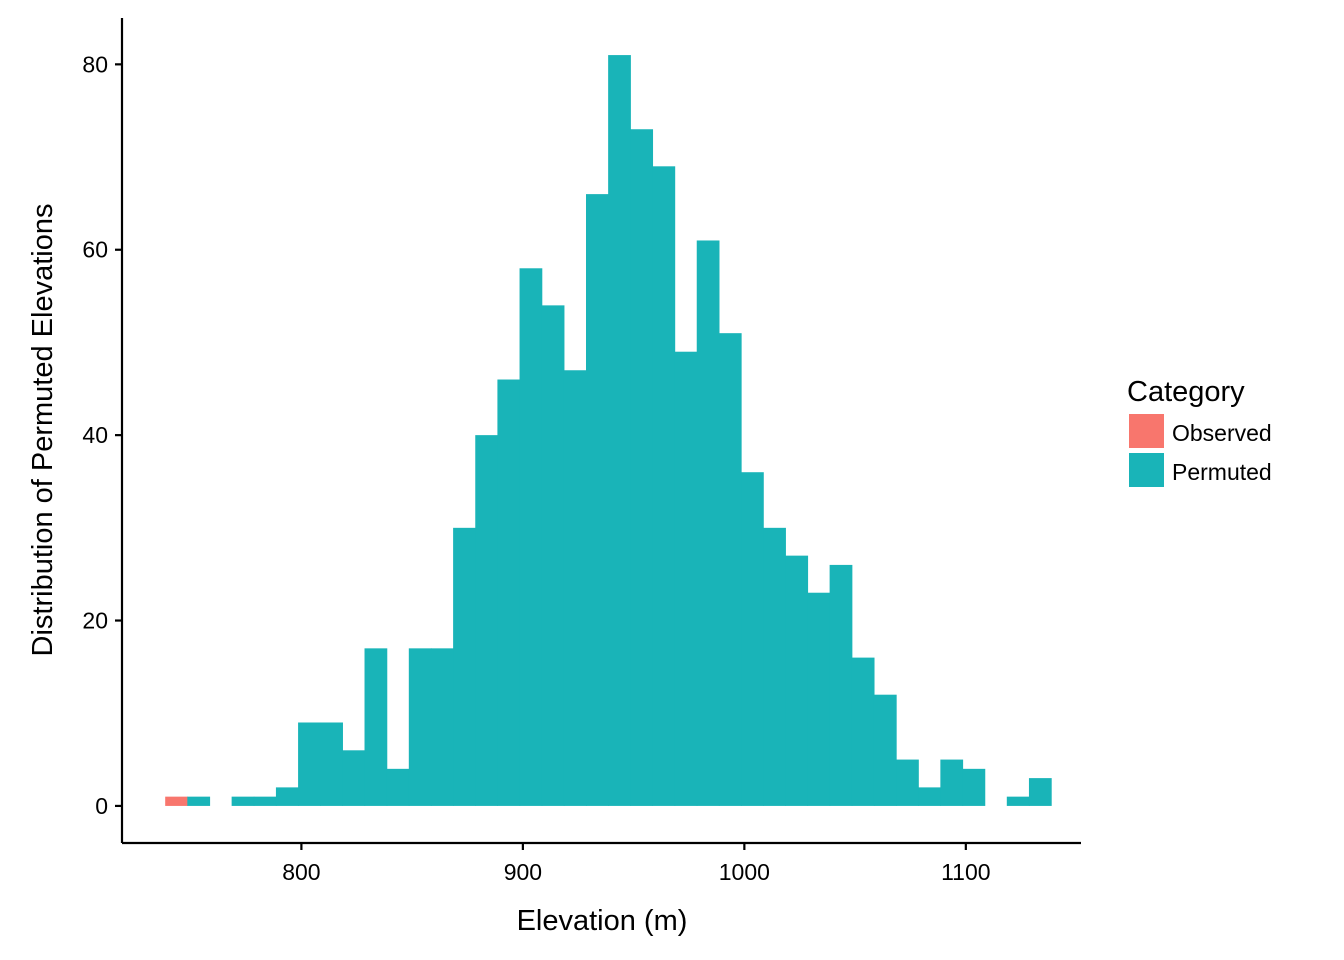 This screenshot has height=960, width=1344. What do you see at coordinates (95, 435) in the screenshot?
I see `y-tick-label: 40` at bounding box center [95, 435].